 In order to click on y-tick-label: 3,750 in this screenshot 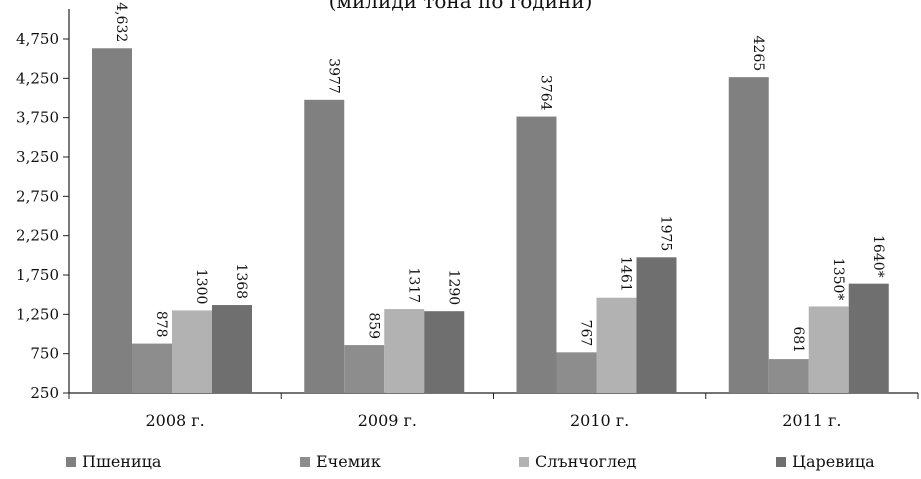, I will do `click(37, 118)`.